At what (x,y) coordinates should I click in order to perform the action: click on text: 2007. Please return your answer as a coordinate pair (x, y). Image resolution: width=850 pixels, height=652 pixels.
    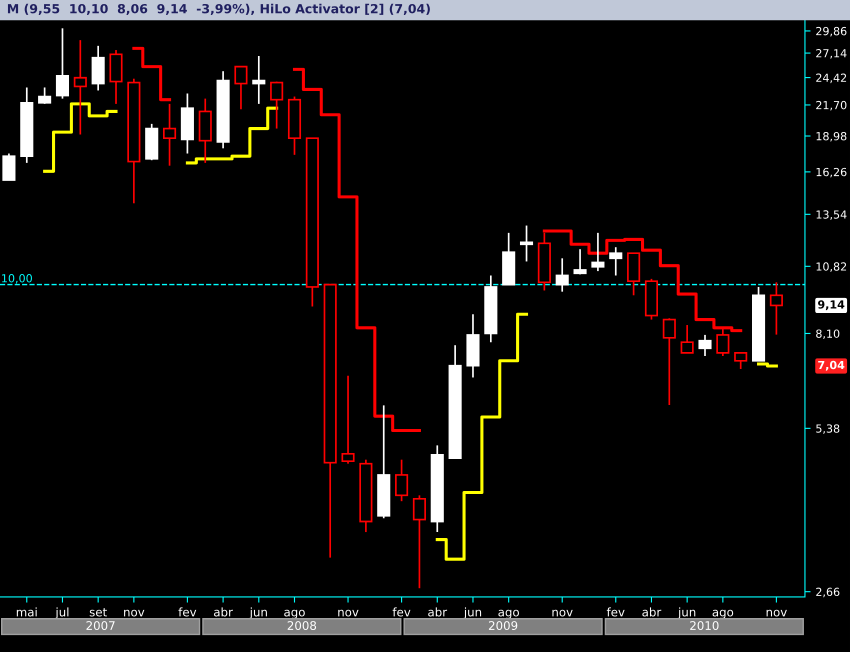
    Looking at the image, I should click on (100, 625).